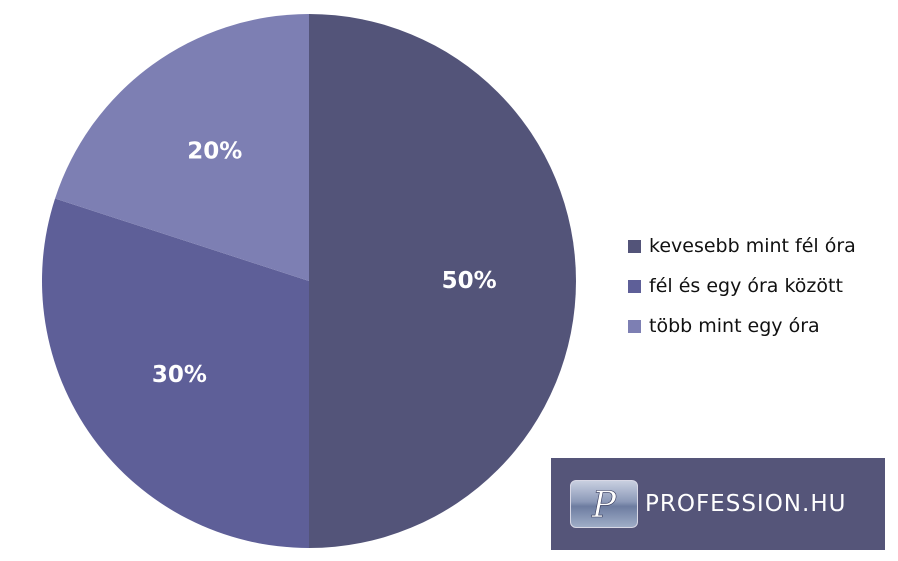 Image resolution: width=898 pixels, height=561 pixels. I want to click on profession-p-logo-icon: P, so click(604, 504).